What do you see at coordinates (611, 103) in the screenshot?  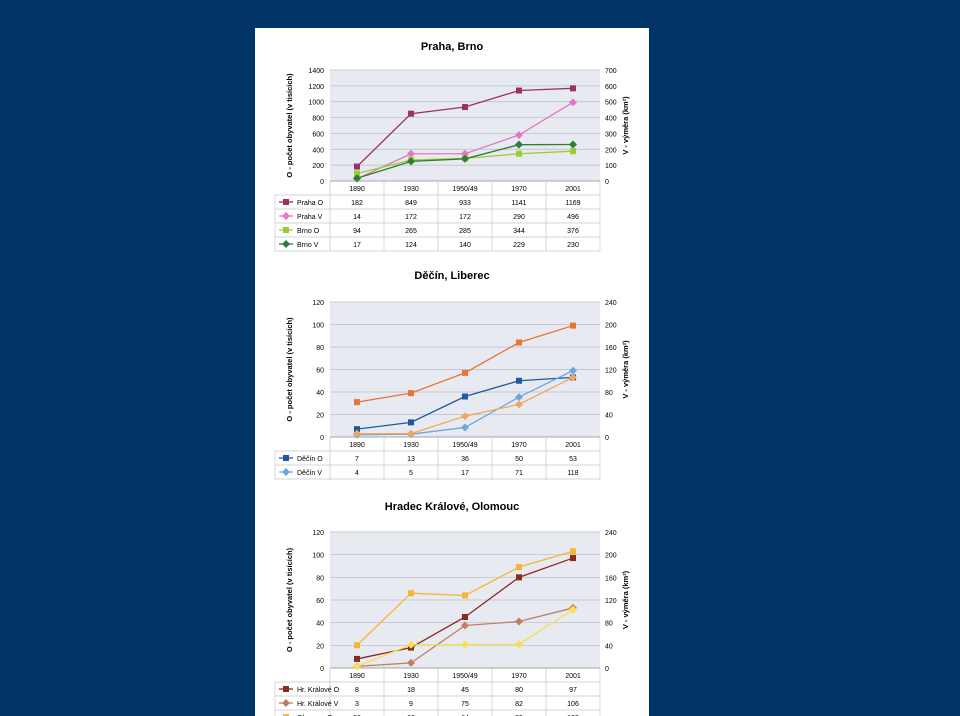 I see `y2-tick-label: 500` at bounding box center [611, 103].